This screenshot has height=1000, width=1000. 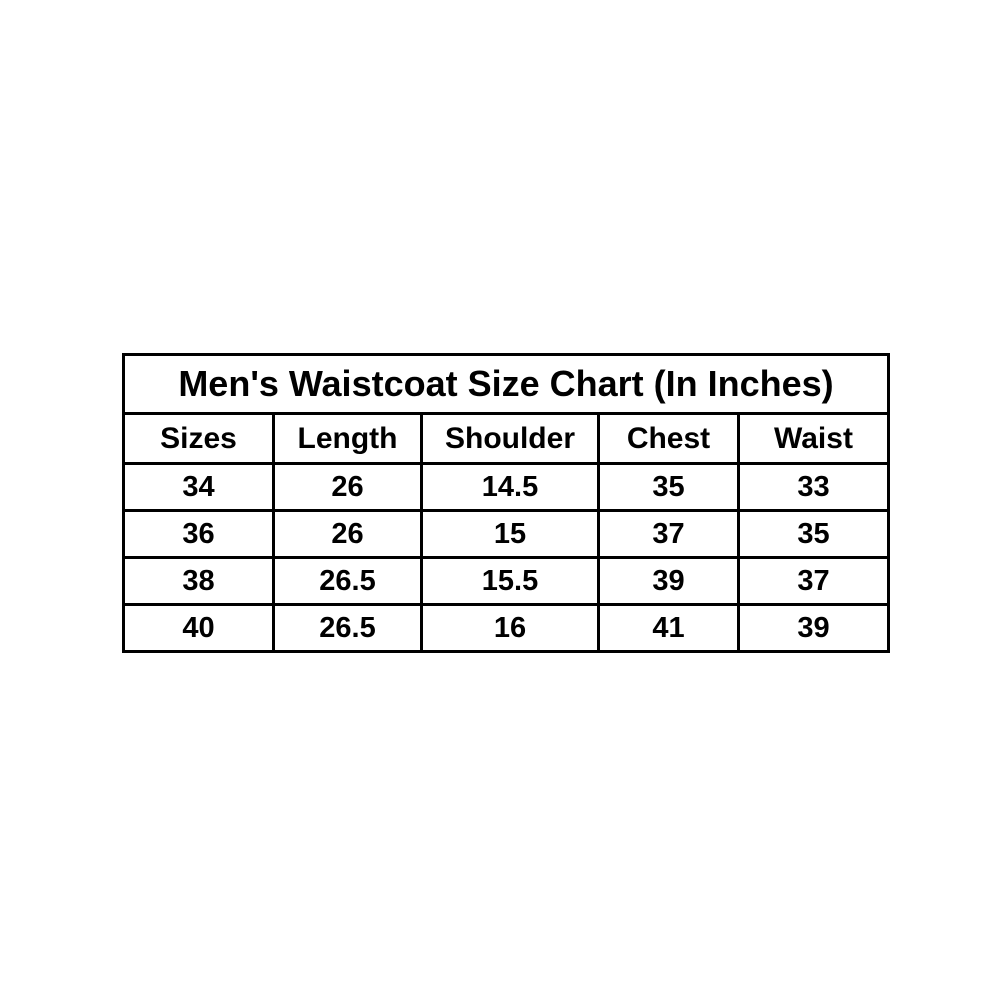 What do you see at coordinates (668, 628) in the screenshot?
I see `cell-chest: 41` at bounding box center [668, 628].